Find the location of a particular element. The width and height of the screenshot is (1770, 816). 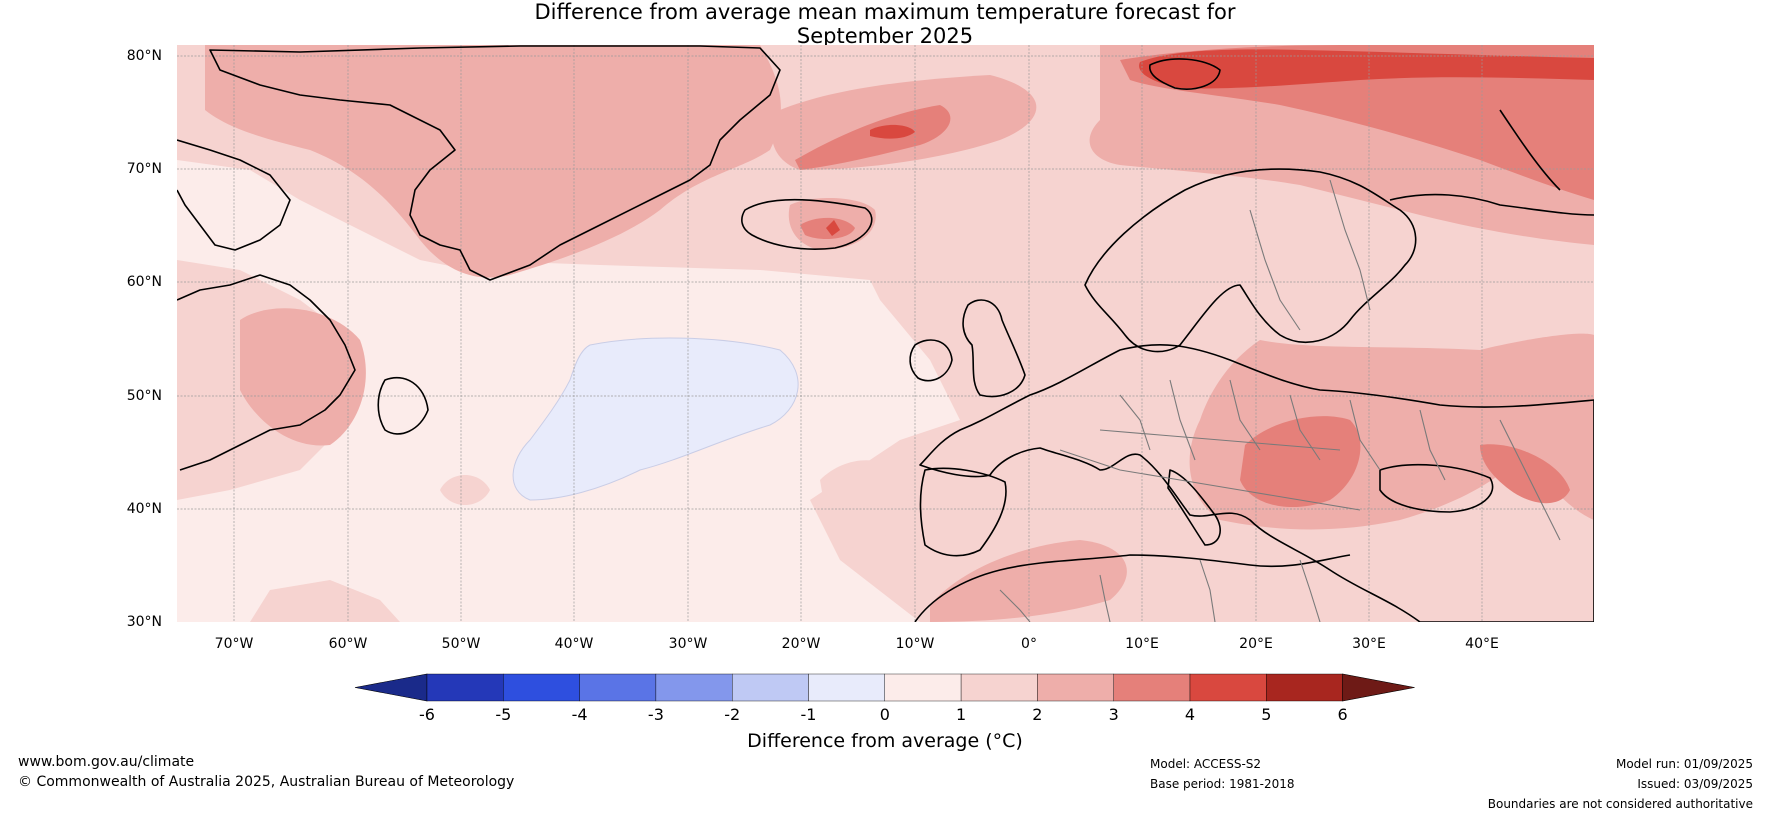

labrador-coast is located at coordinates (266, 372).